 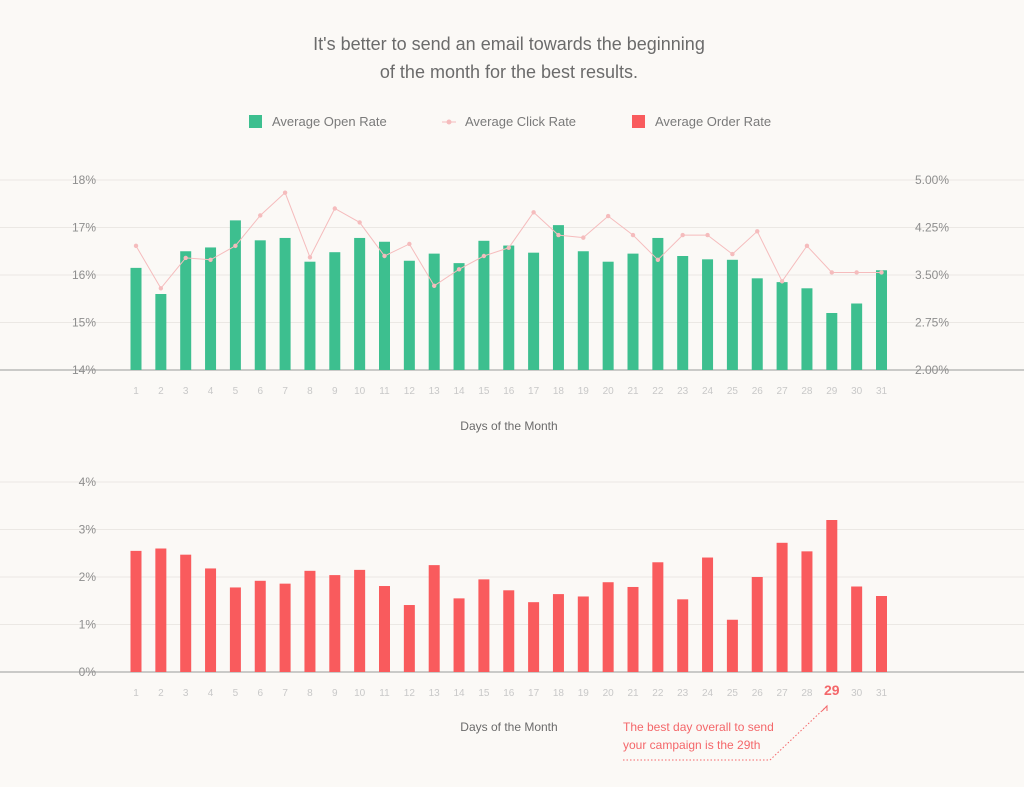 What do you see at coordinates (824, 708) in the screenshot?
I see `annotation-arrow-head` at bounding box center [824, 708].